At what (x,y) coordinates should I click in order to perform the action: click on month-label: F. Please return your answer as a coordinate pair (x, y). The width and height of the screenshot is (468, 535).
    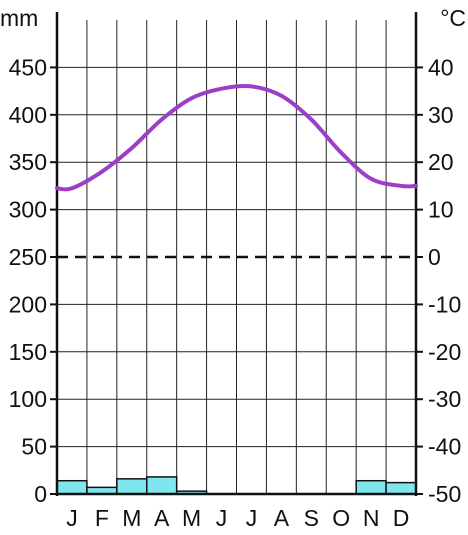
    Looking at the image, I should click on (102, 518).